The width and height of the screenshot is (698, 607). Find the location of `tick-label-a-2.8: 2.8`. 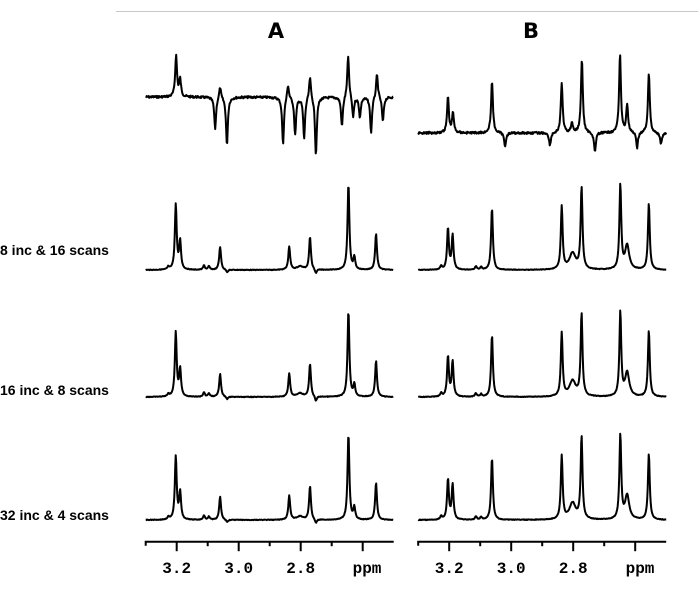

tick-label-a-2.8: 2.8 is located at coordinates (300, 569).